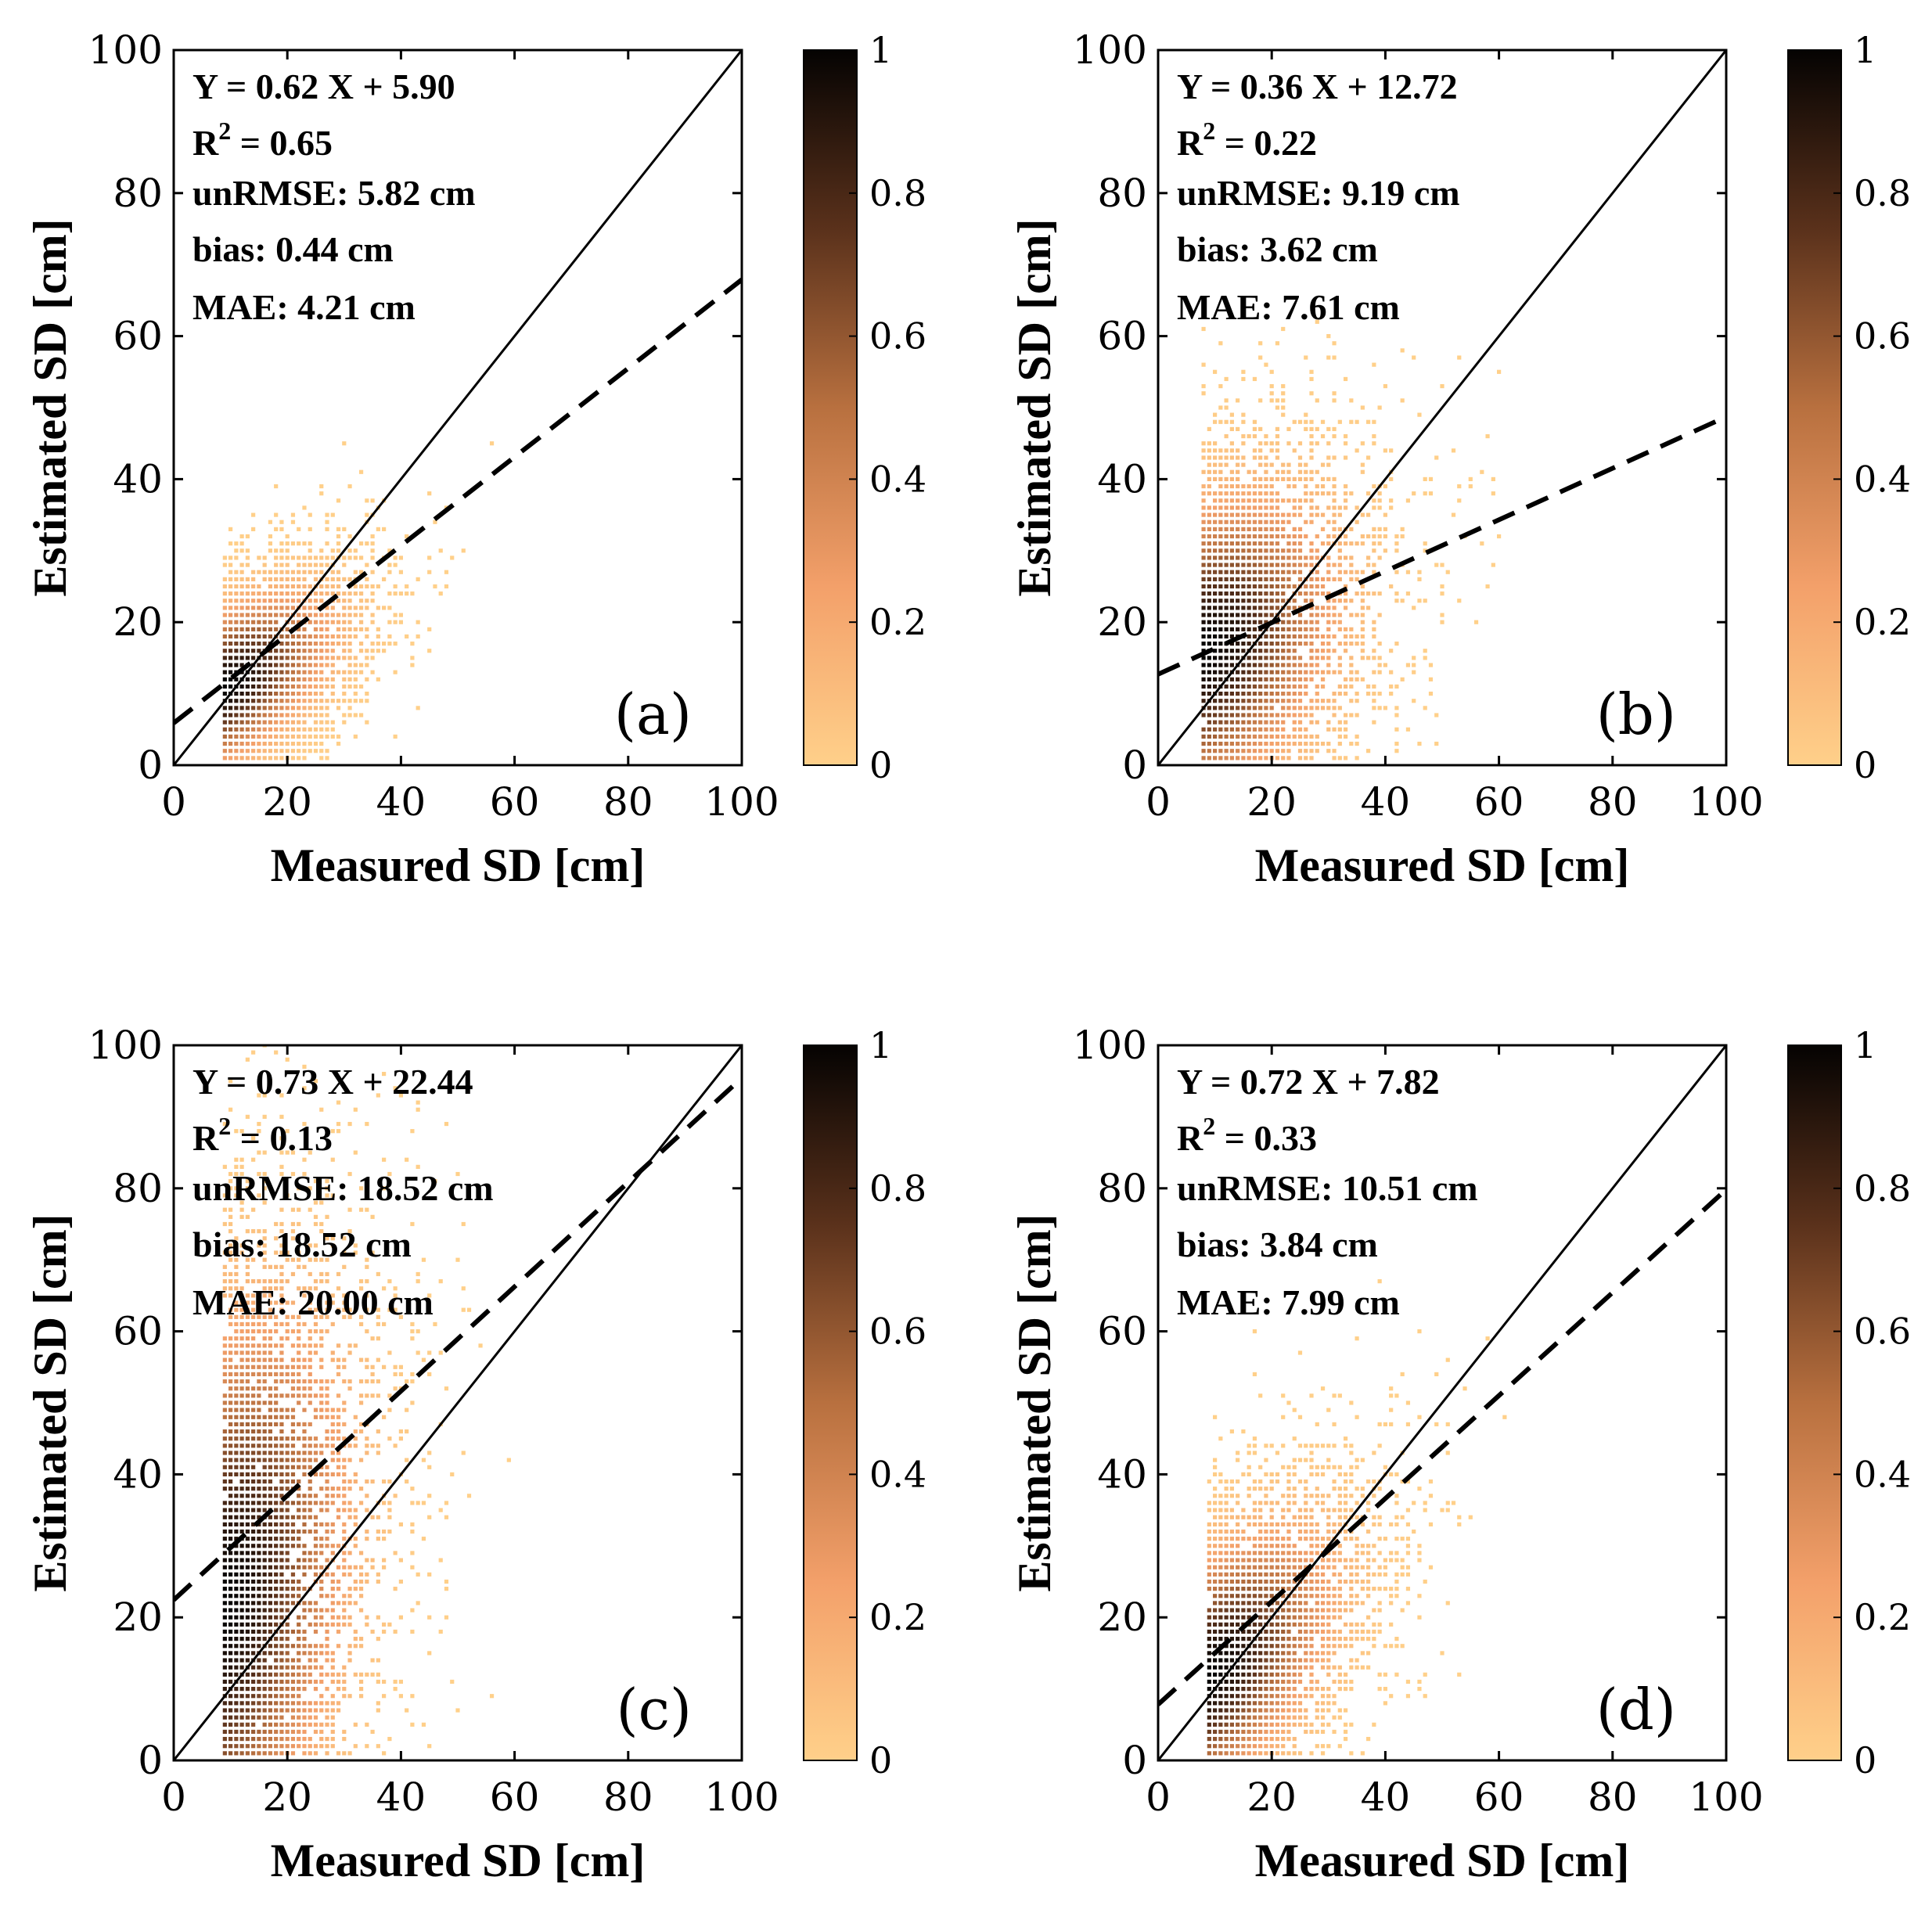 This screenshot has height=1920, width=1932. I want to click on axes-frame, so click(1442, 408).